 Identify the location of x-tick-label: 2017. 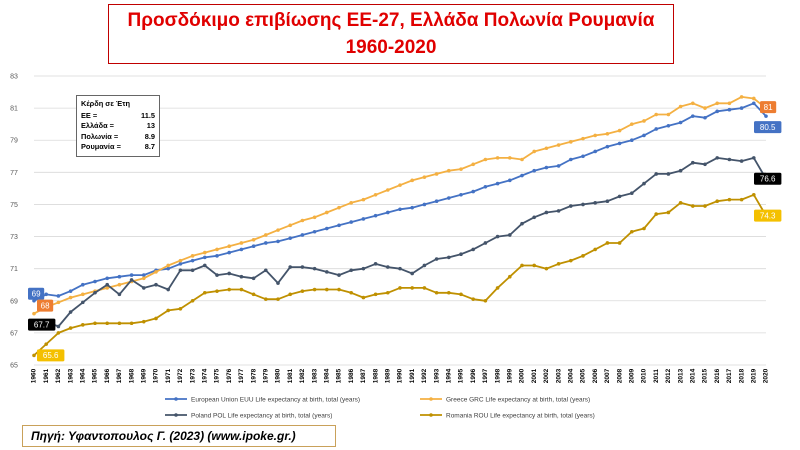
(729, 375).